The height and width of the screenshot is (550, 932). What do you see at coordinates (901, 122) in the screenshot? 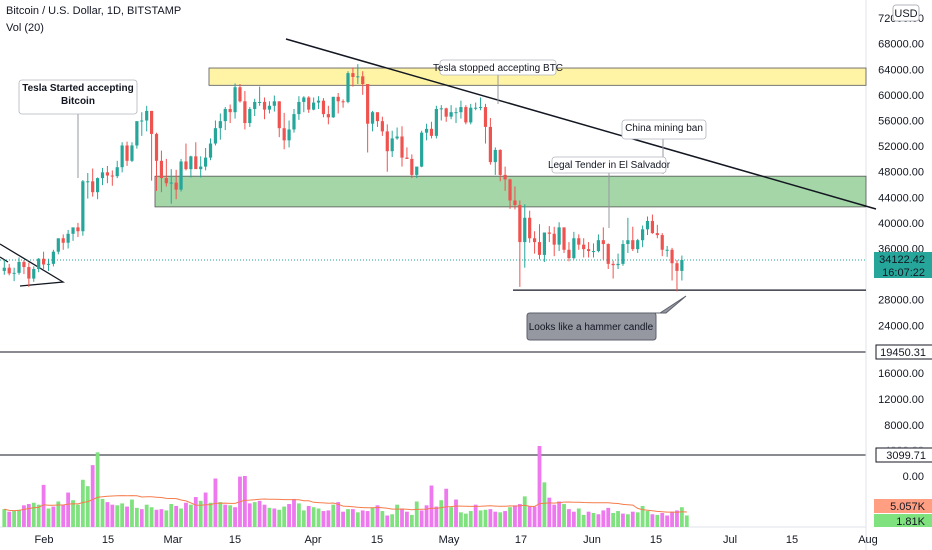
I see `price-tick-label: 56000.00` at bounding box center [901, 122].